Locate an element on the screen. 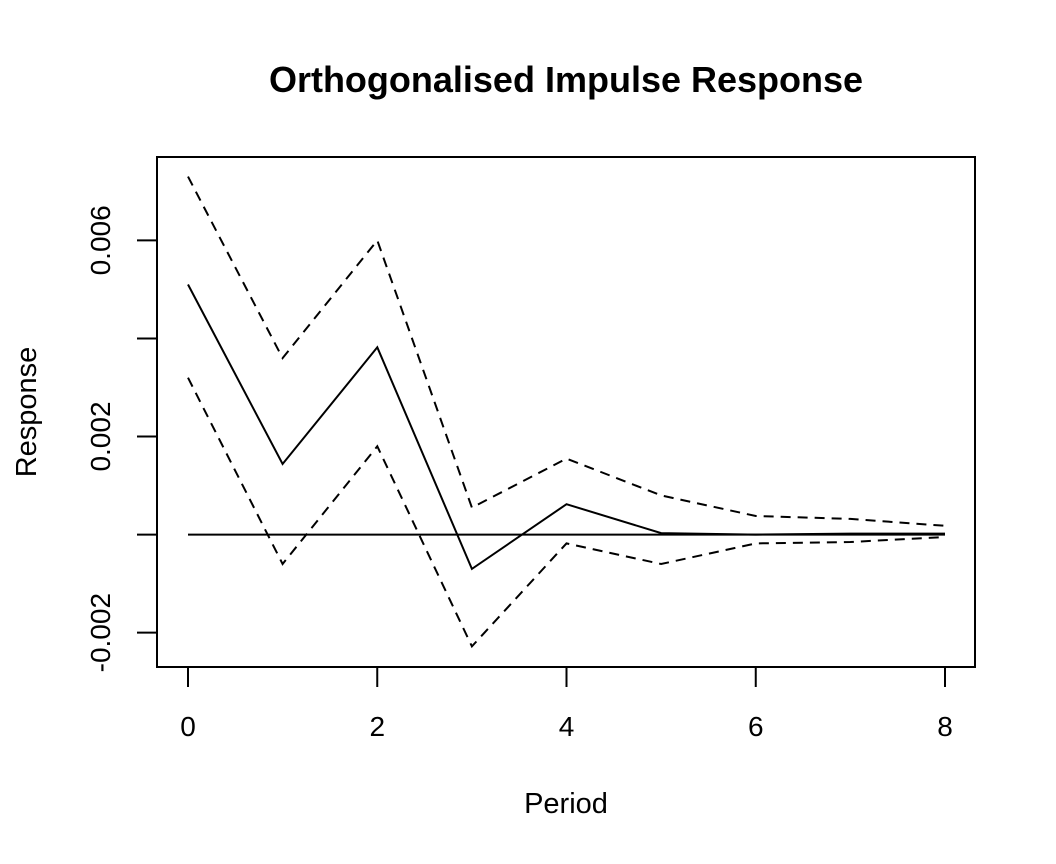  x-tick-label: 2 is located at coordinates (377, 726).